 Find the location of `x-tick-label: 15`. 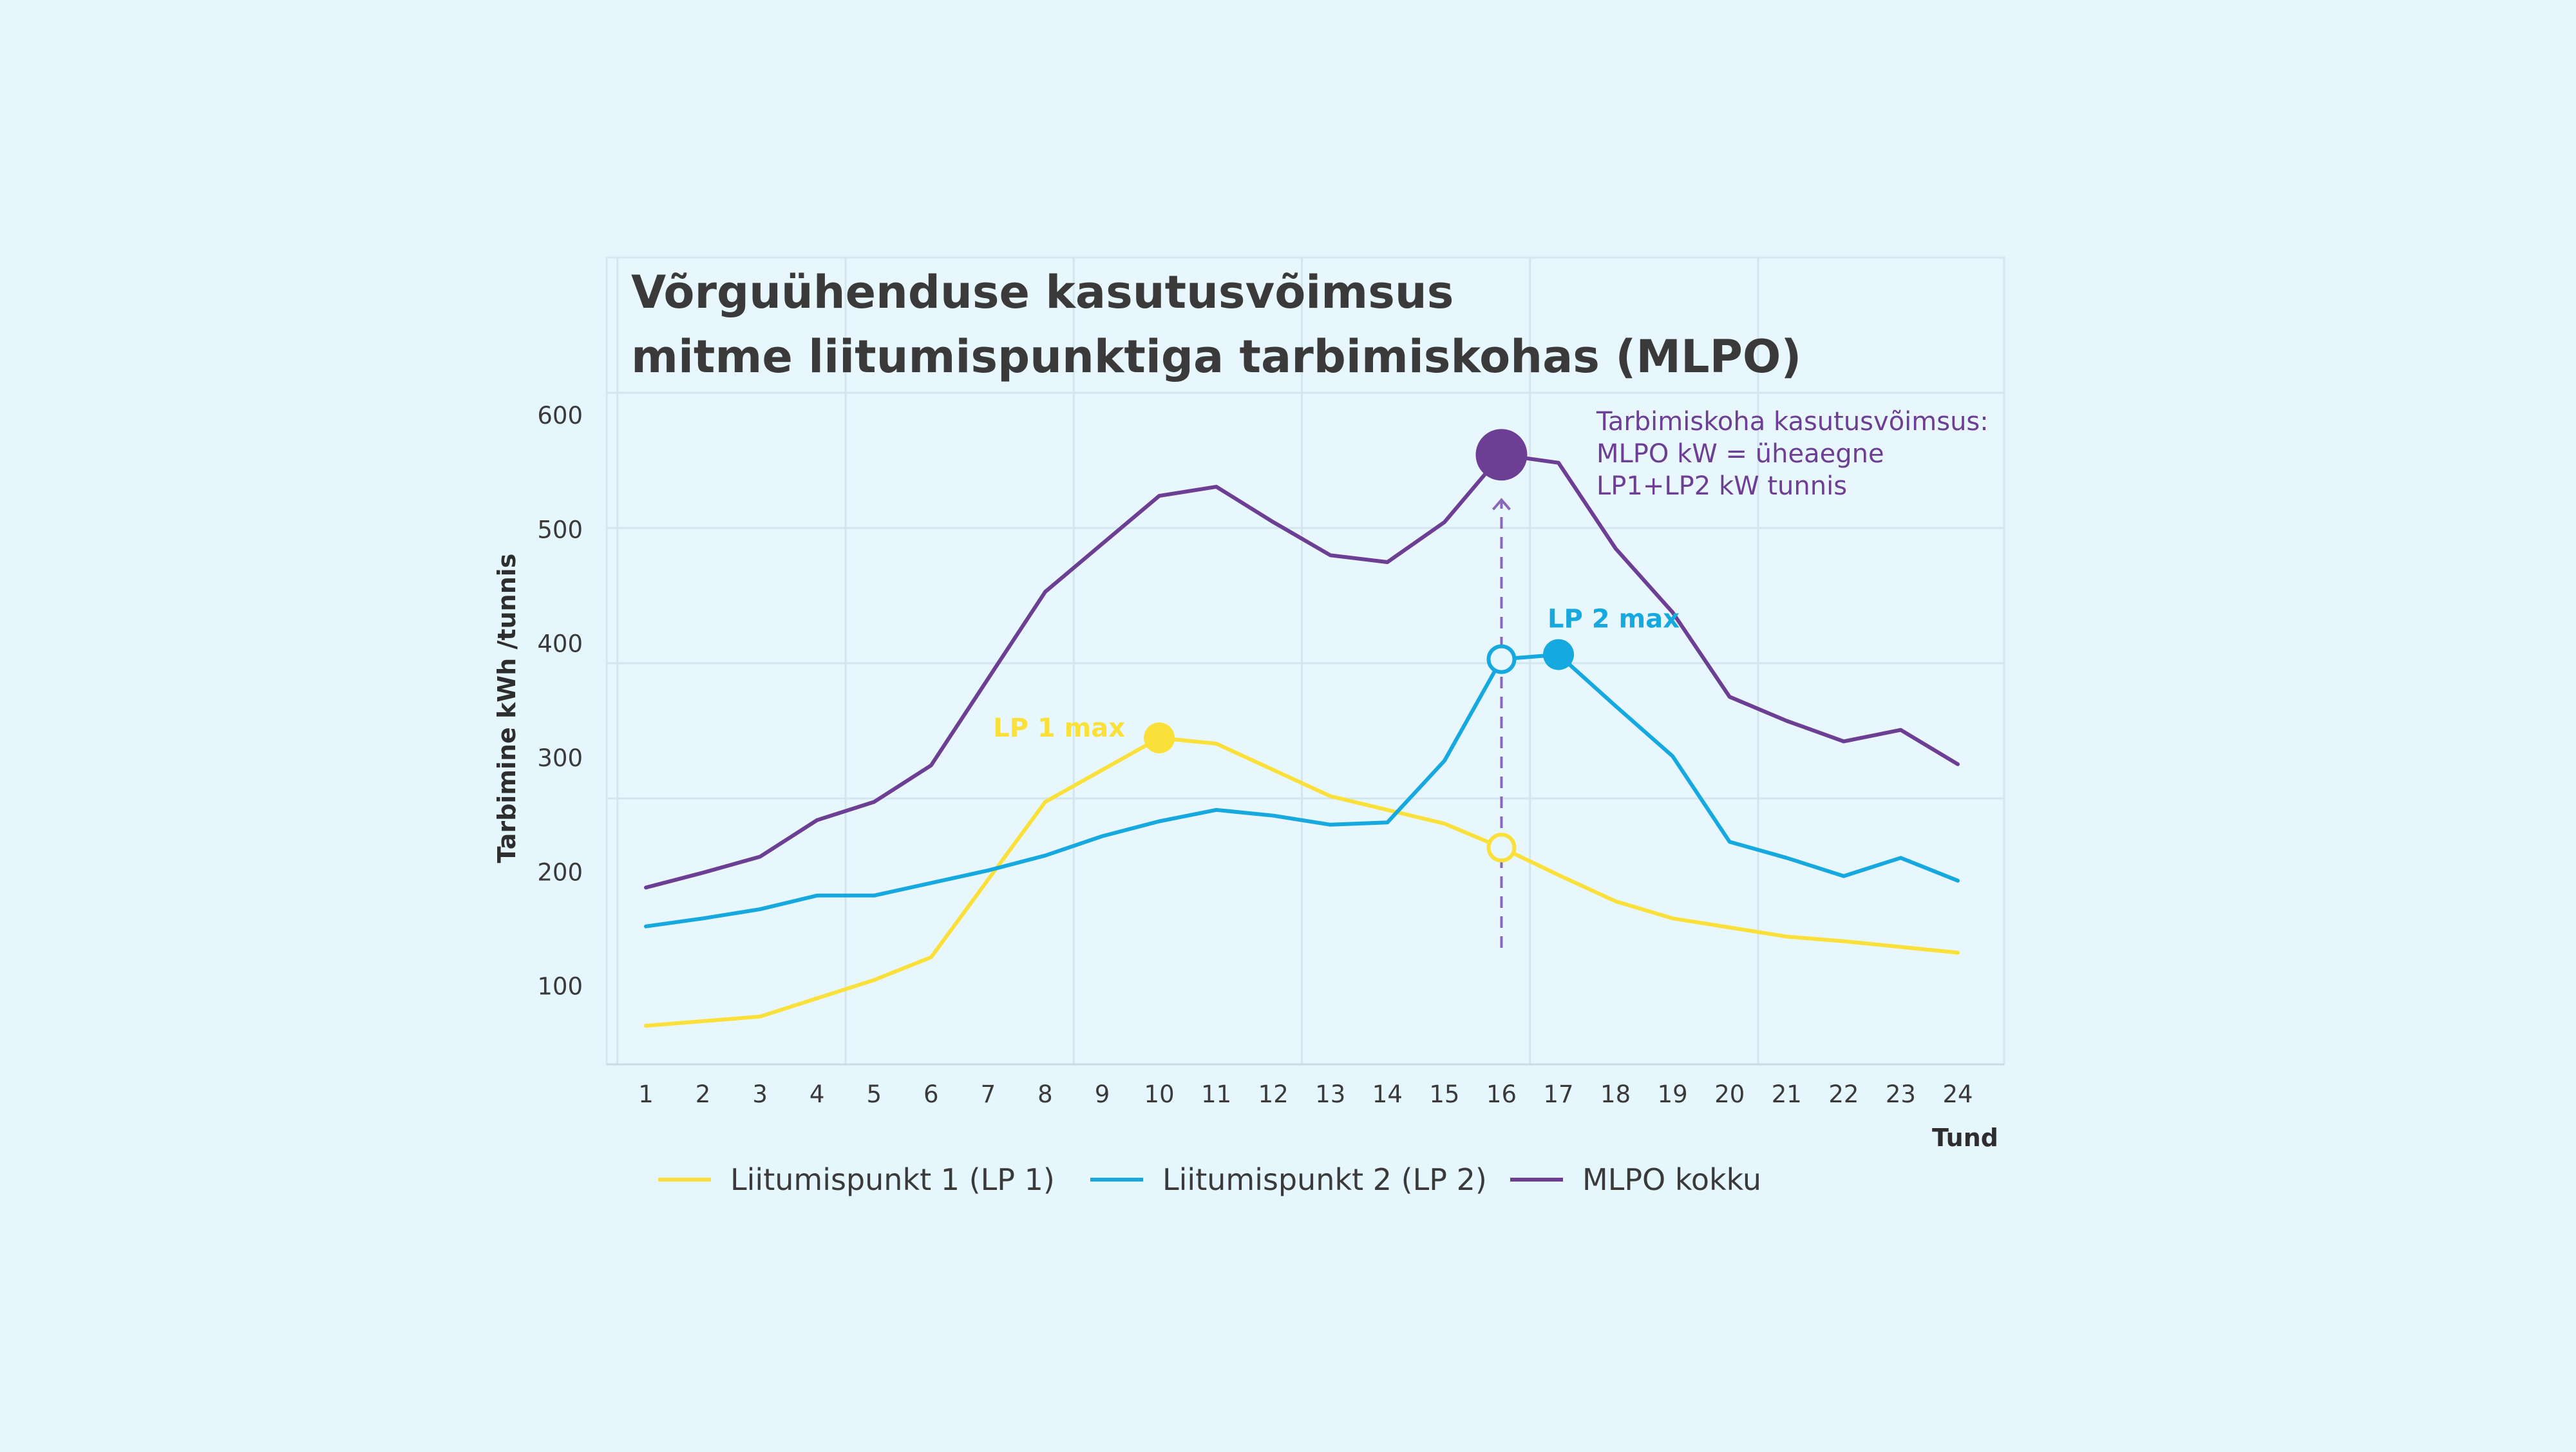

x-tick-label: 15 is located at coordinates (1444, 1094).